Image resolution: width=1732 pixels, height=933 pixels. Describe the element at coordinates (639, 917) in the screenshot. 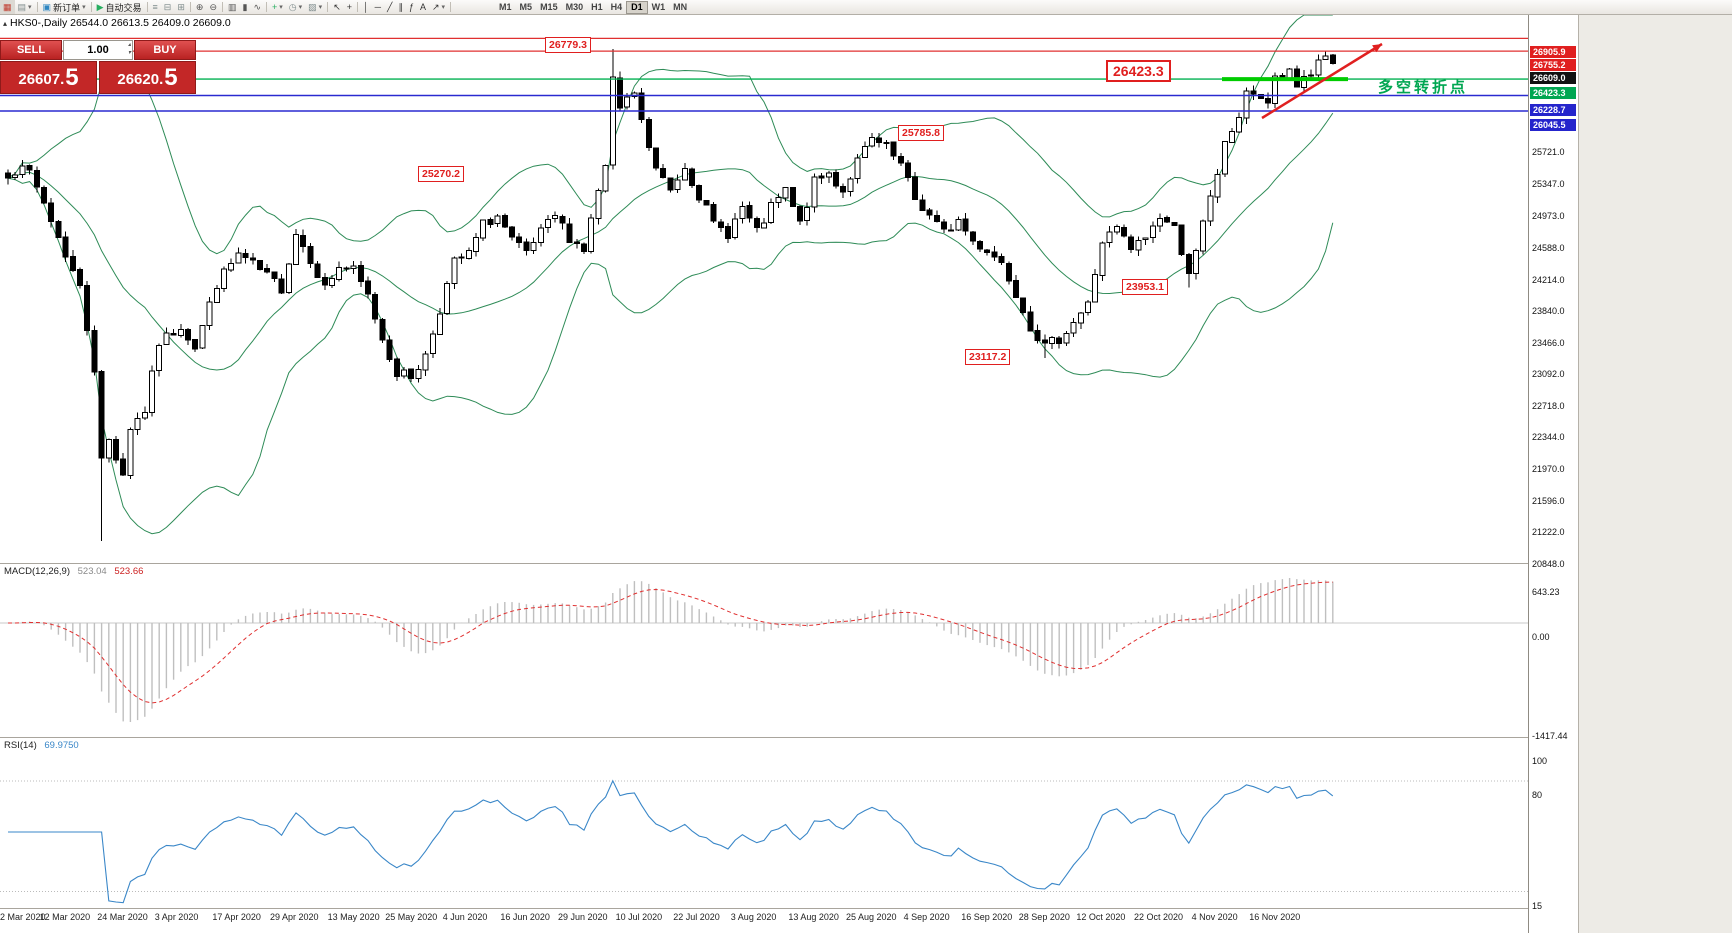

I see `date-label: 10 Jul 2020` at that location.